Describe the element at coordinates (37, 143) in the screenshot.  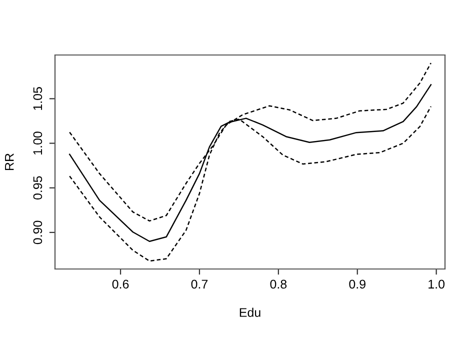
I see `y-tick-label: 1.00` at that location.